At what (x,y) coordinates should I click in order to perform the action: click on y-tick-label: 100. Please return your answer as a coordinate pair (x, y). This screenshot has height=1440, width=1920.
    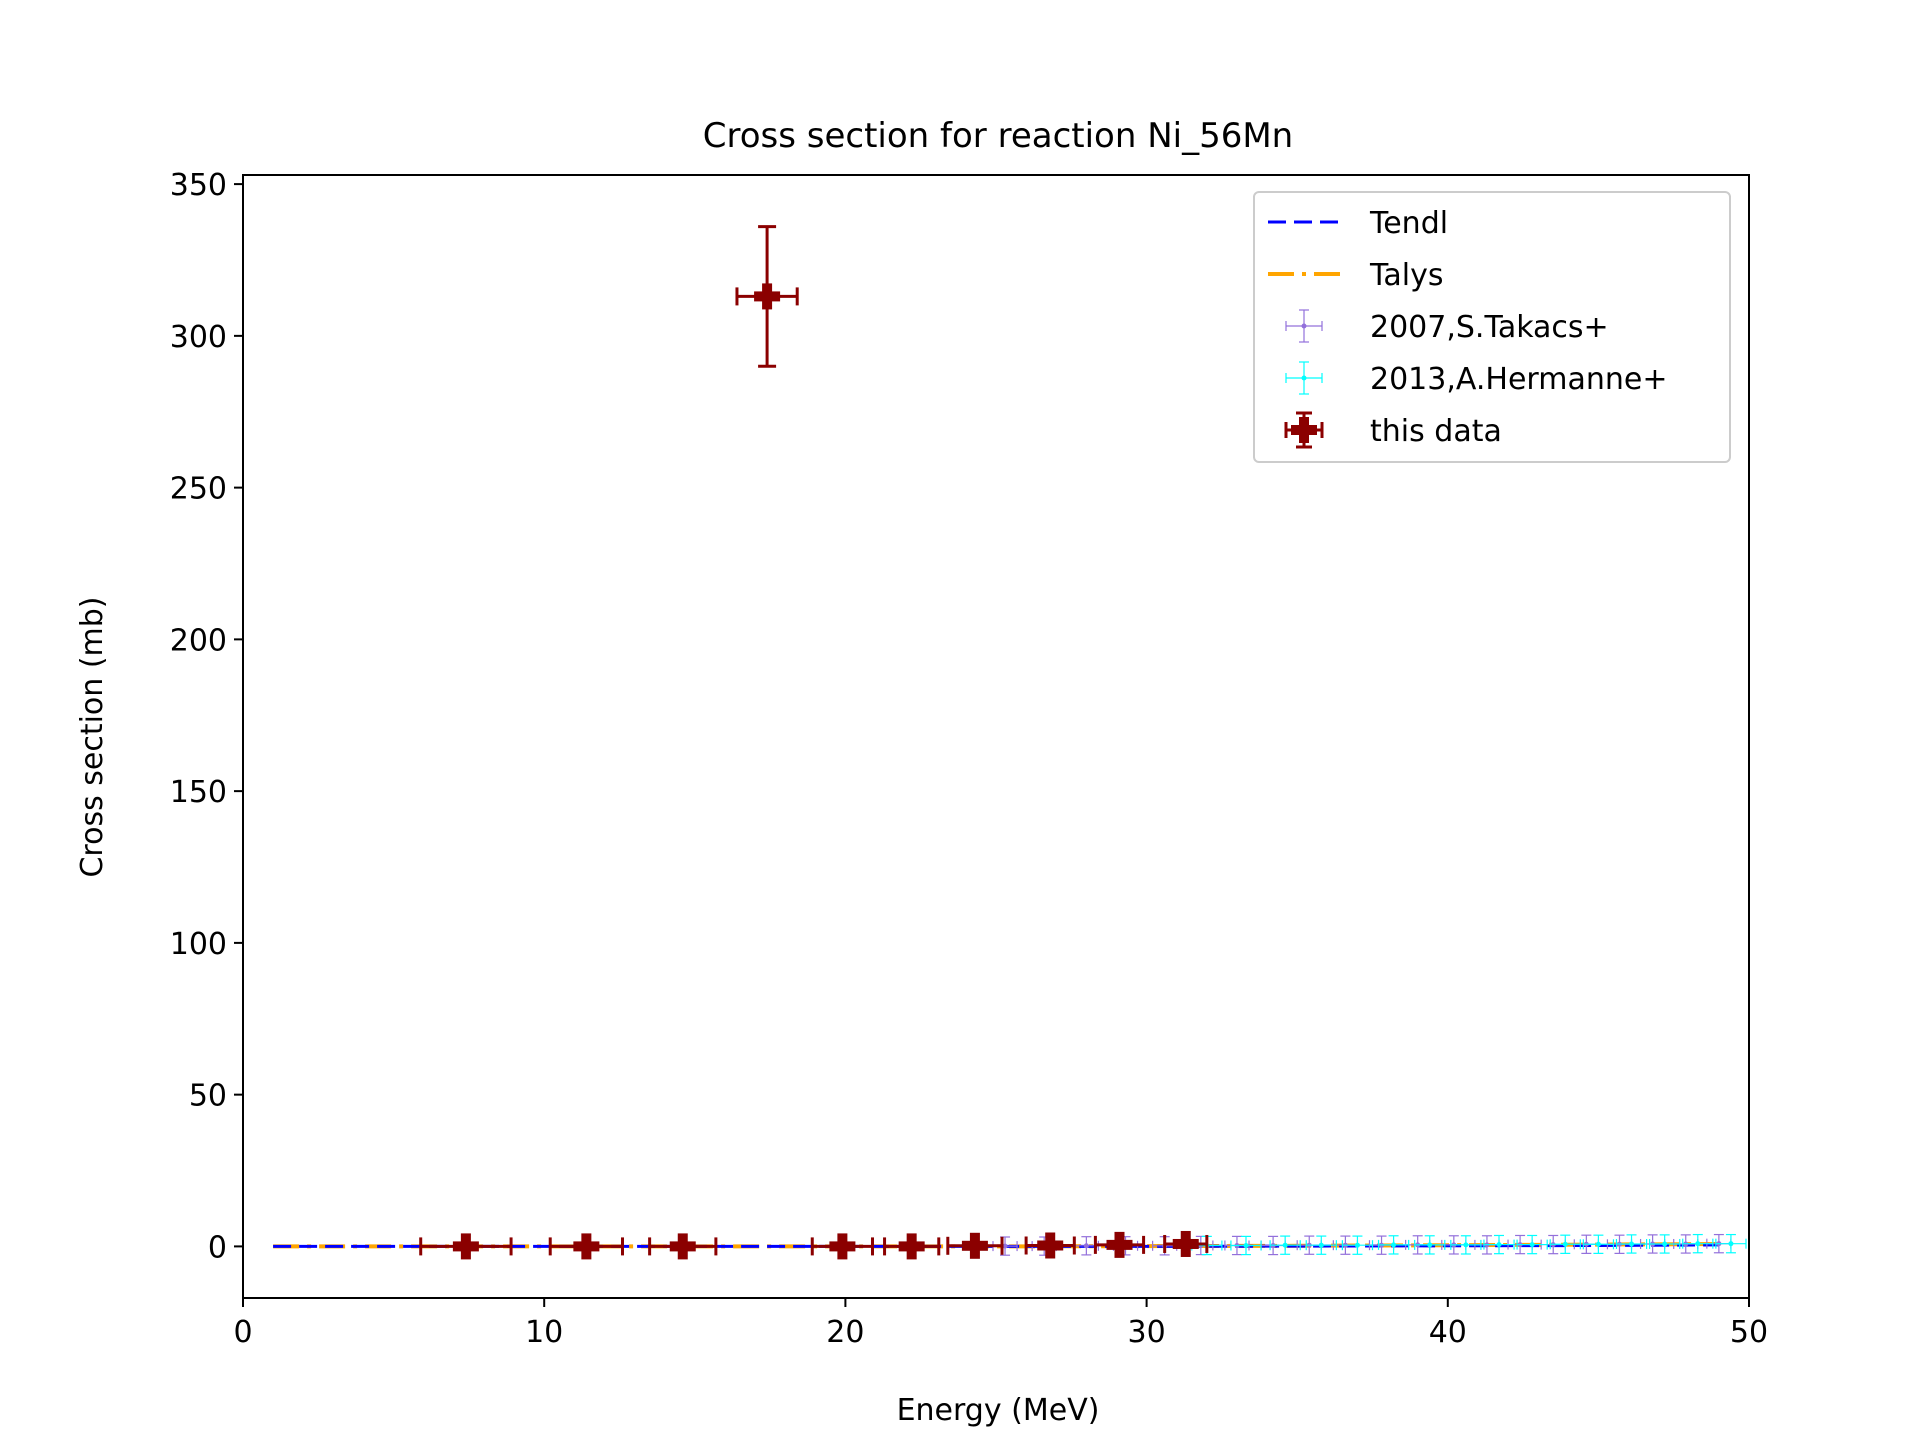
    Looking at the image, I should click on (198, 944).